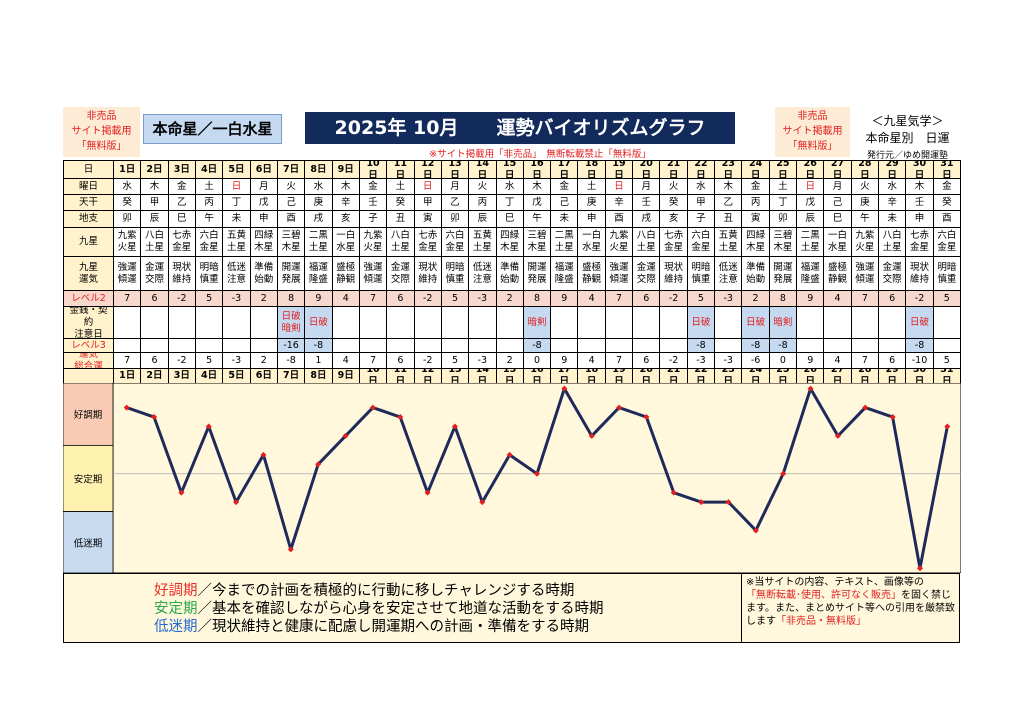 Image resolution: width=1024 pixels, height=724 pixels. What do you see at coordinates (838, 376) in the screenshot?
I see `cell: 27日` at bounding box center [838, 376].